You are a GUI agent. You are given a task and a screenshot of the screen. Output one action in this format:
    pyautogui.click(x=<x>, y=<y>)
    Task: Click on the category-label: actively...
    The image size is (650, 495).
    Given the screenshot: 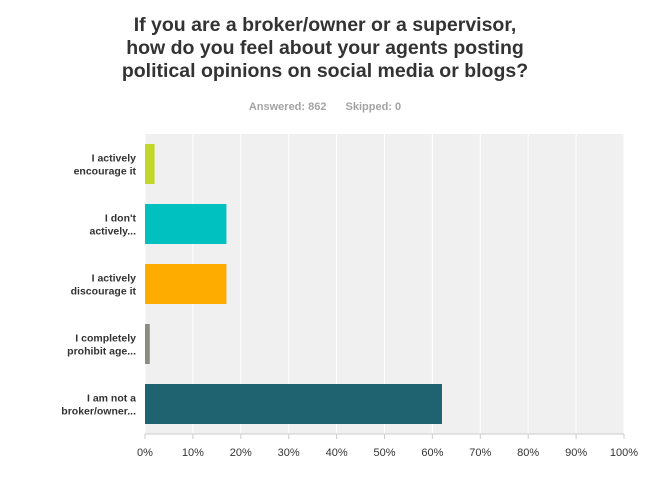 What is the action you would take?
    pyautogui.click(x=112, y=232)
    